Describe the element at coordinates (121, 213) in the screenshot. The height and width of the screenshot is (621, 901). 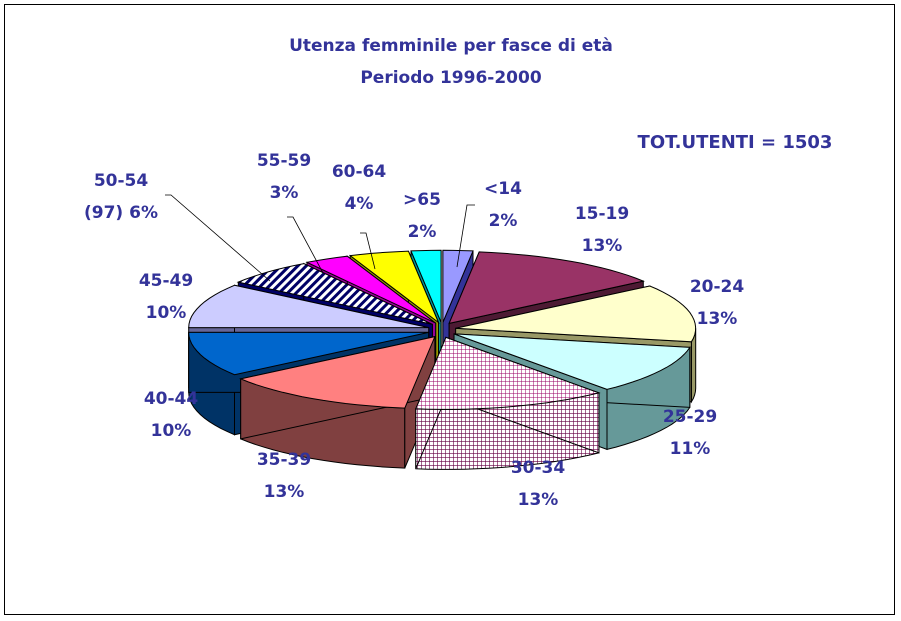
I see `pct-50-54: (97) 6%` at that location.